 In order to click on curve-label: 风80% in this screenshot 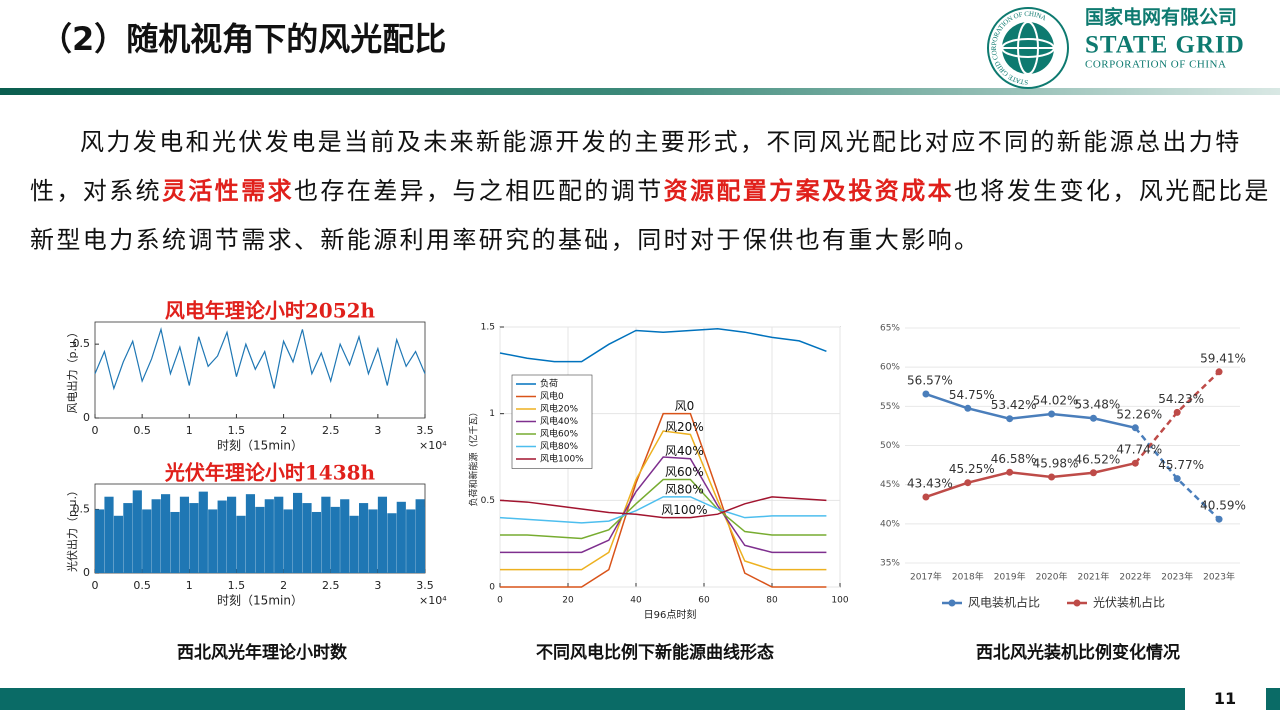, I will do `click(684, 489)`.